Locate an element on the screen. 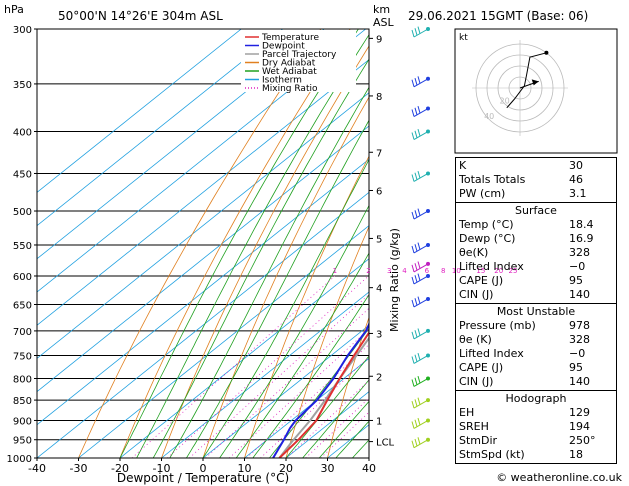  stat-label: θe (K) is located at coordinates (475, 339).